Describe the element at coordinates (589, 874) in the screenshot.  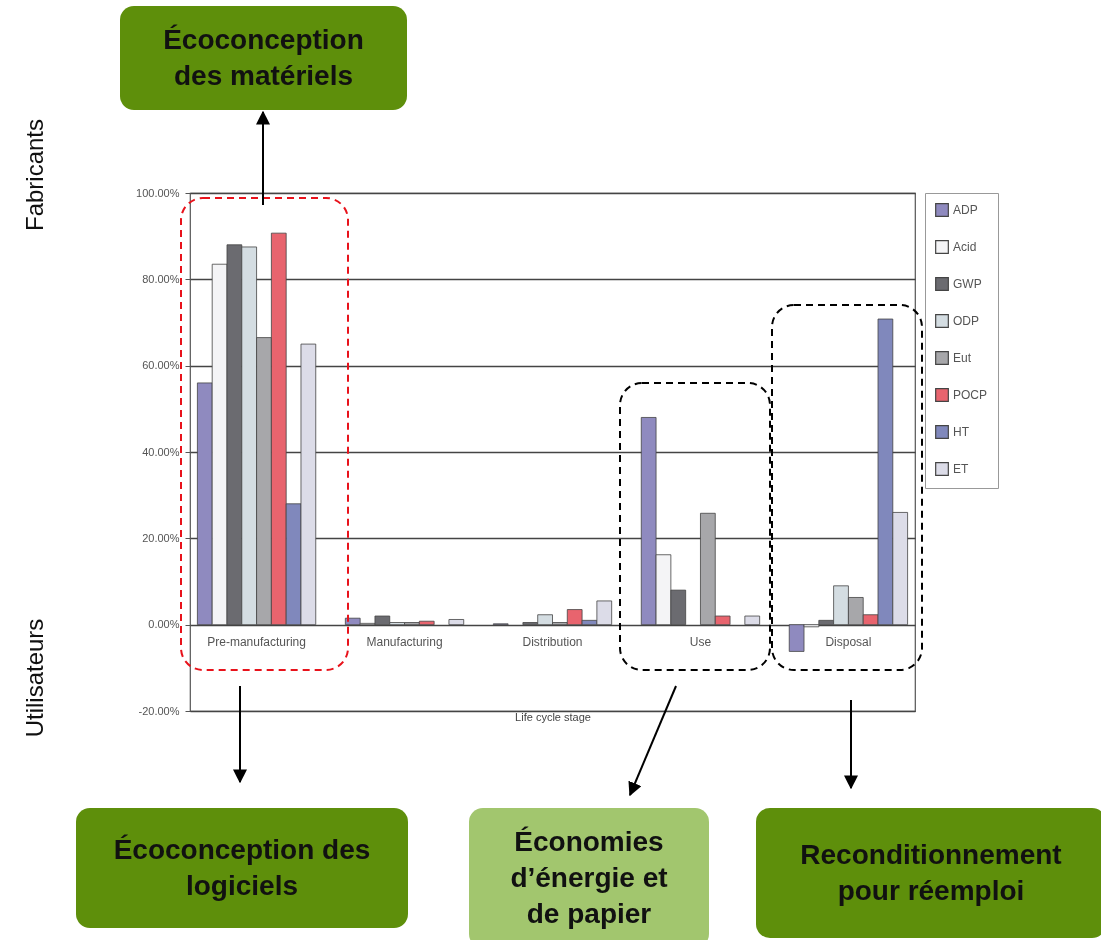
I see `text: Économies d’énergie et de papier` at that location.